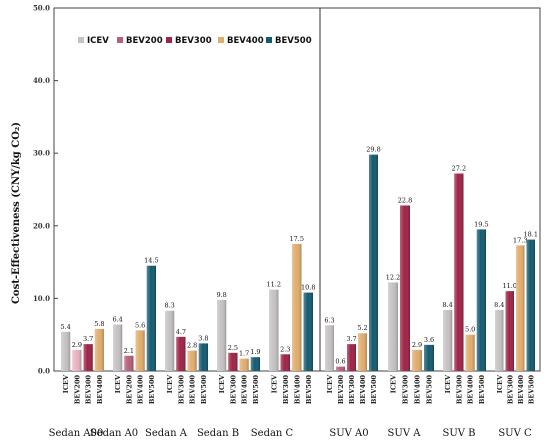  Describe the element at coordinates (189, 41) in the screenshot. I see `legend-item: BEV300` at that location.